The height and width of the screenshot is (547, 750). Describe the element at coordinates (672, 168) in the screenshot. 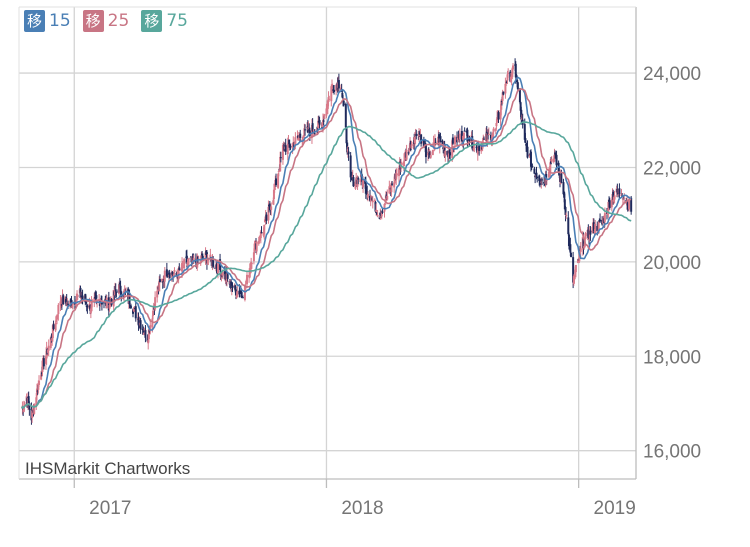

I see `y-tick-label: 22,000` at that location.